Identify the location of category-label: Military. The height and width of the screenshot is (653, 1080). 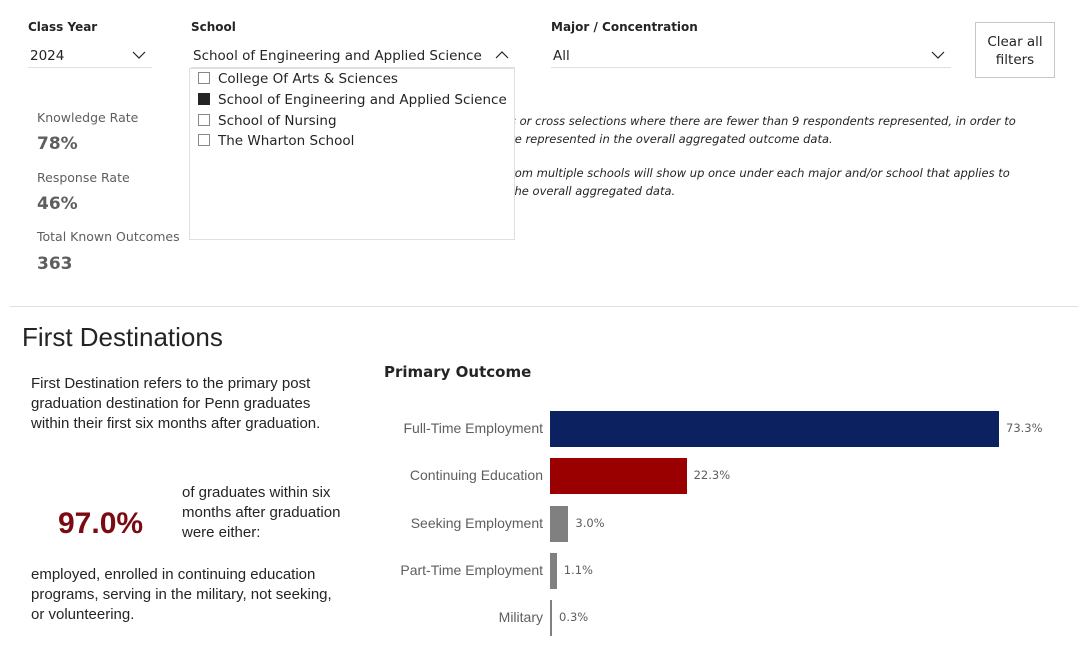
(520, 617).